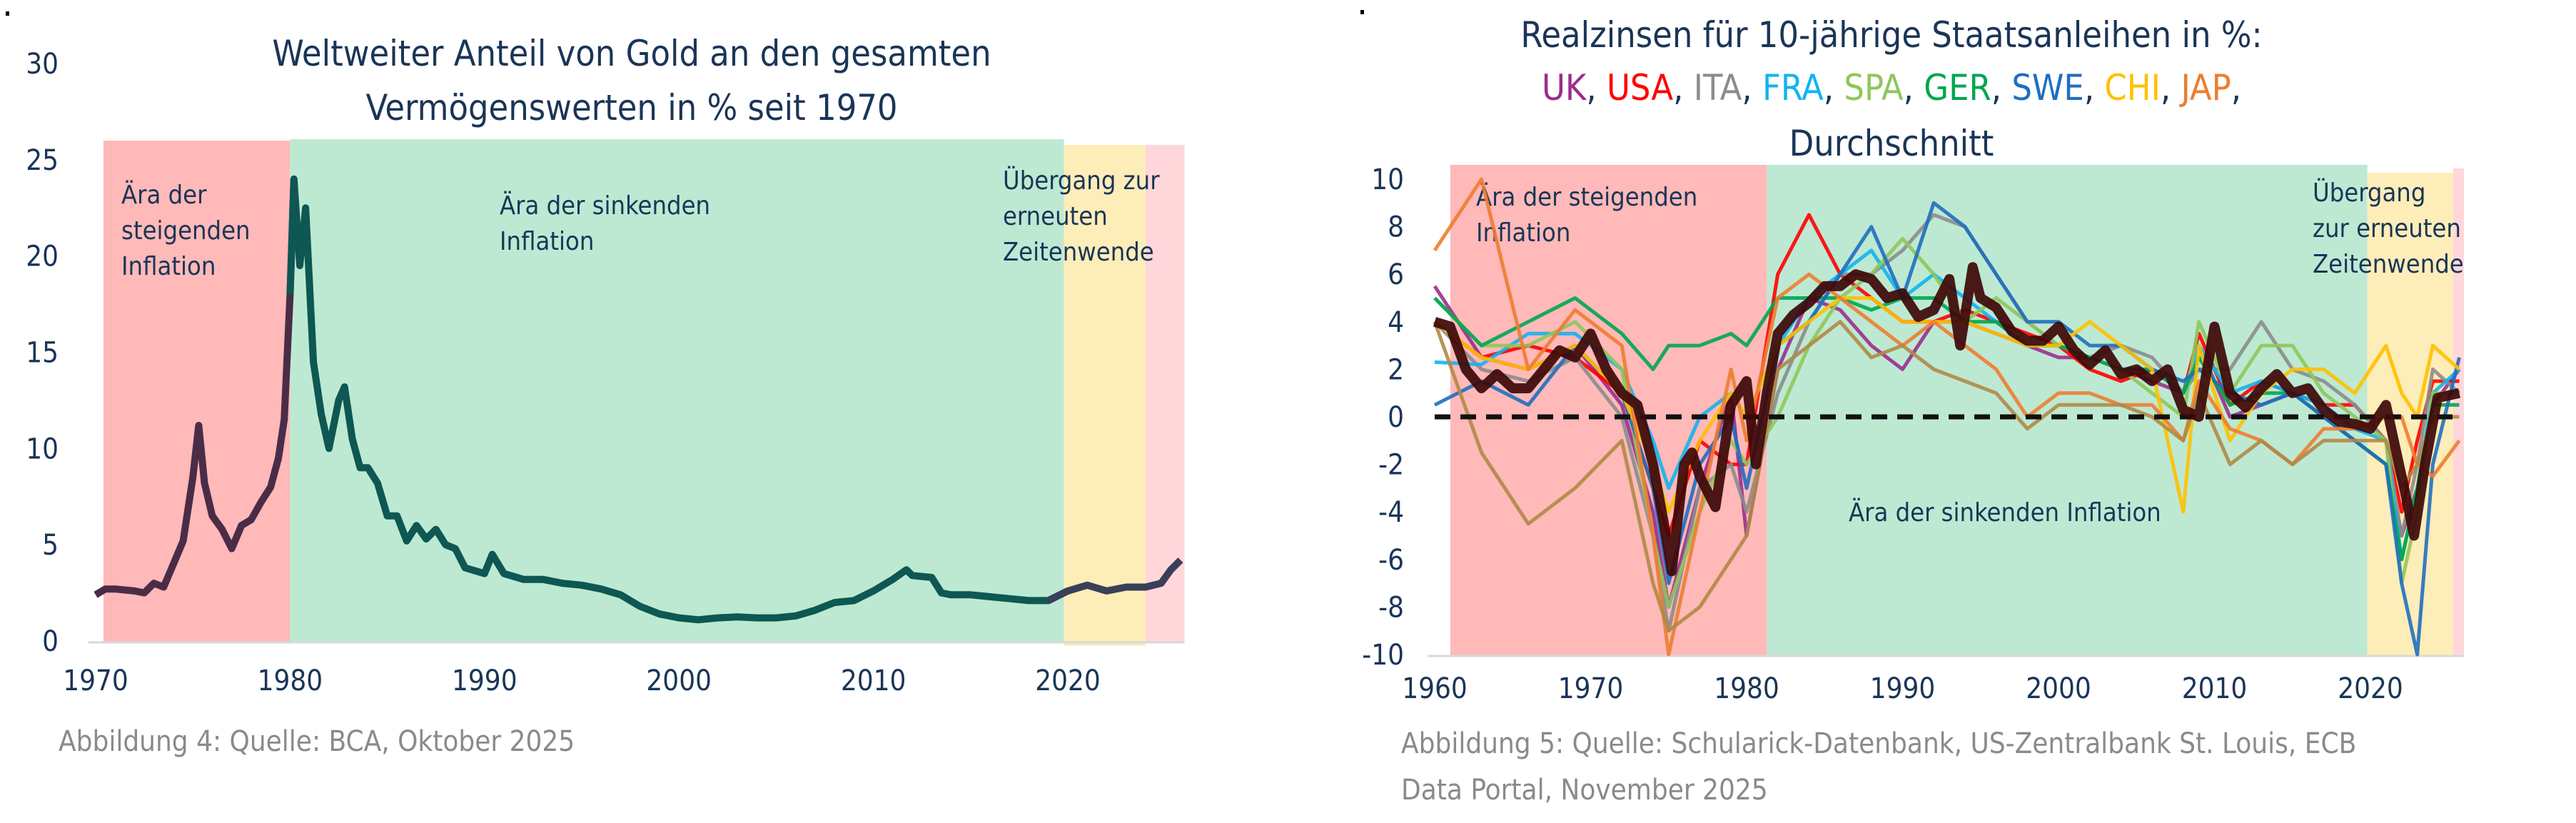 This screenshot has height=823, width=2576. What do you see at coordinates (186, 231) in the screenshot?
I see `region-label: steigenden` at bounding box center [186, 231].